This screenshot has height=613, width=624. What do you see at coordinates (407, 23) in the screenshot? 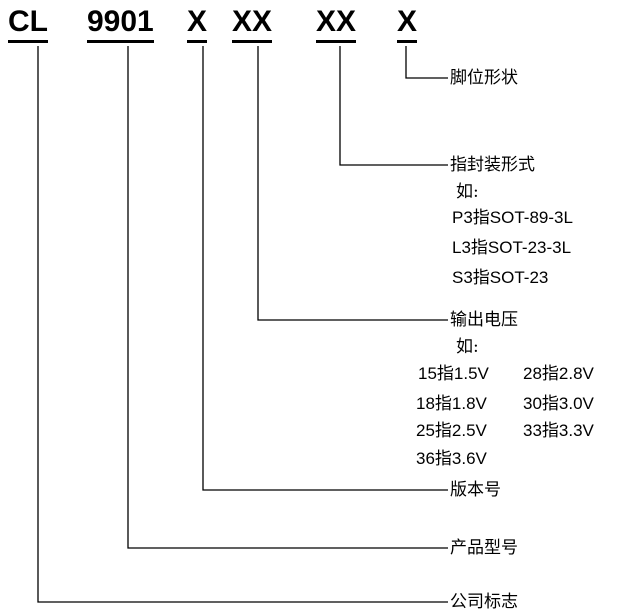
I see `code-pin: X` at bounding box center [407, 23].